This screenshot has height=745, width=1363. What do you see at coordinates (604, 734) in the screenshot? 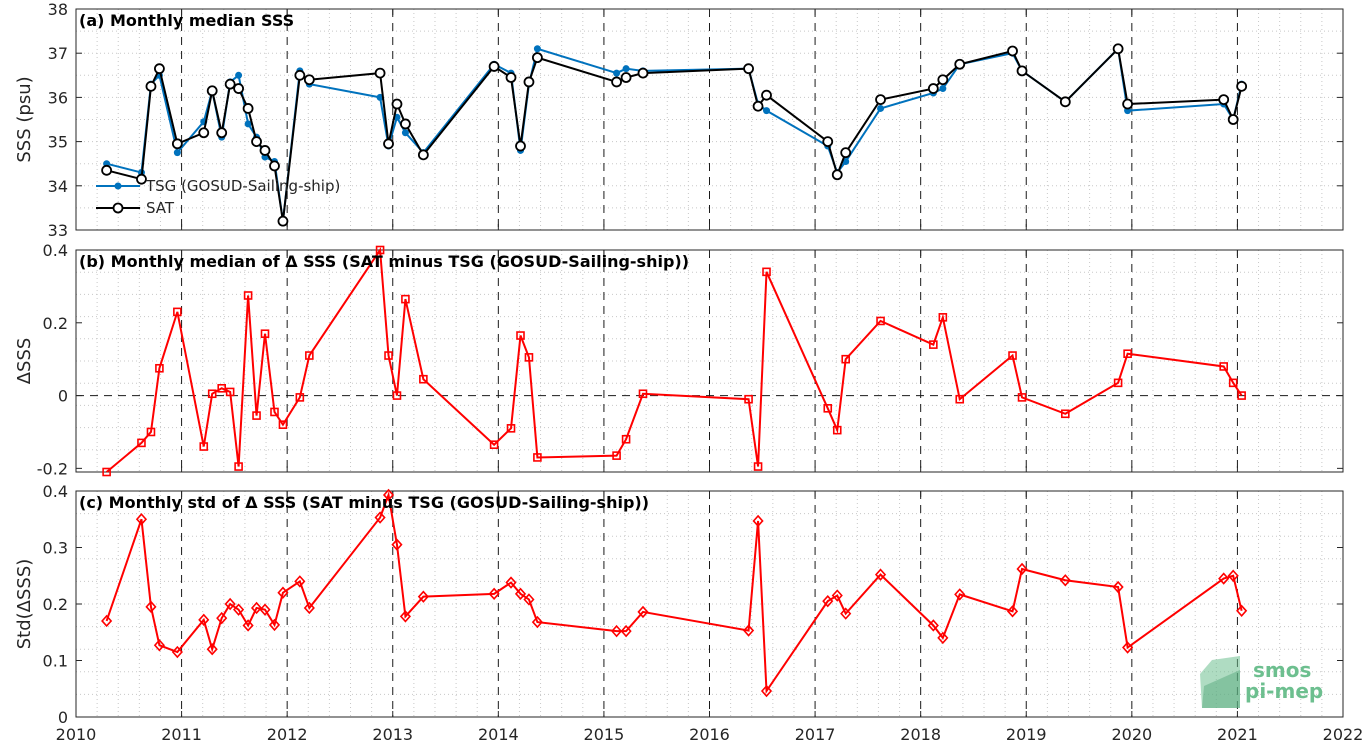
I see `x-tick-label: 2015` at bounding box center [604, 734].